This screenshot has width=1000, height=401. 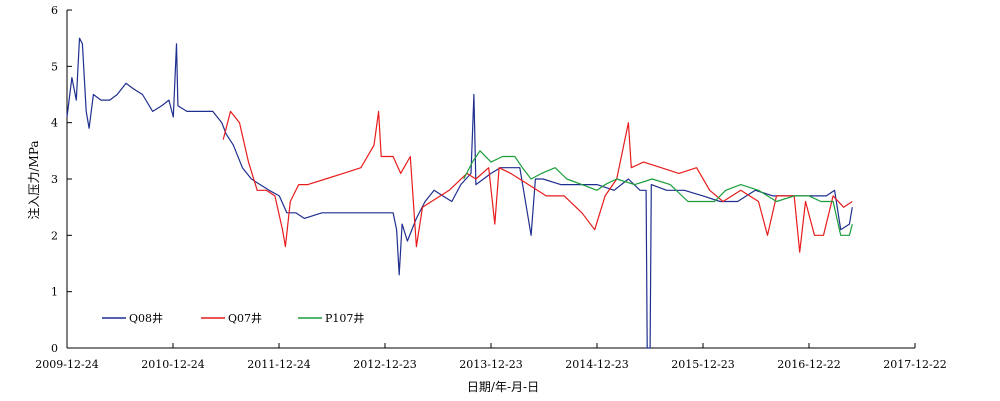 What do you see at coordinates (384, 364) in the screenshot?
I see `x-tick-label: 2012-12-23` at bounding box center [384, 364].